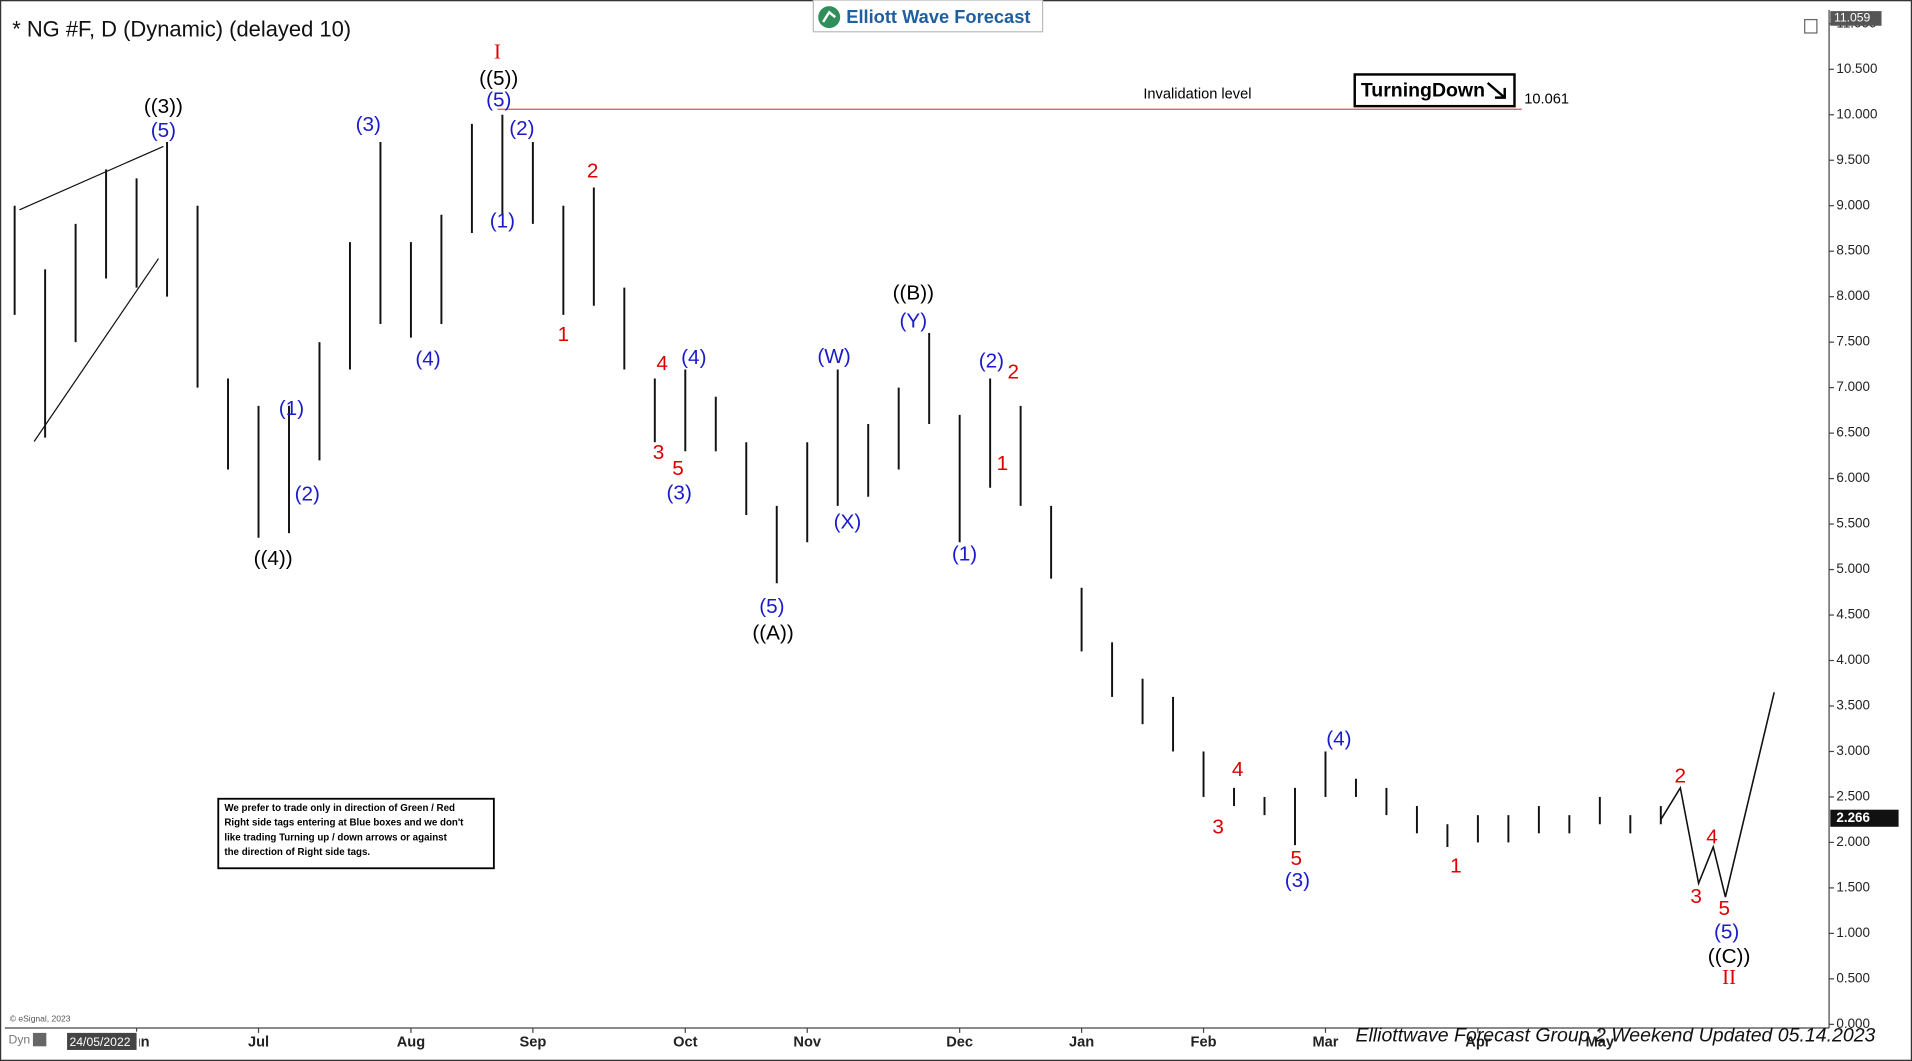 This screenshot has width=1912, height=1061. I want to click on y-tick-label: 1.500, so click(1853, 886).